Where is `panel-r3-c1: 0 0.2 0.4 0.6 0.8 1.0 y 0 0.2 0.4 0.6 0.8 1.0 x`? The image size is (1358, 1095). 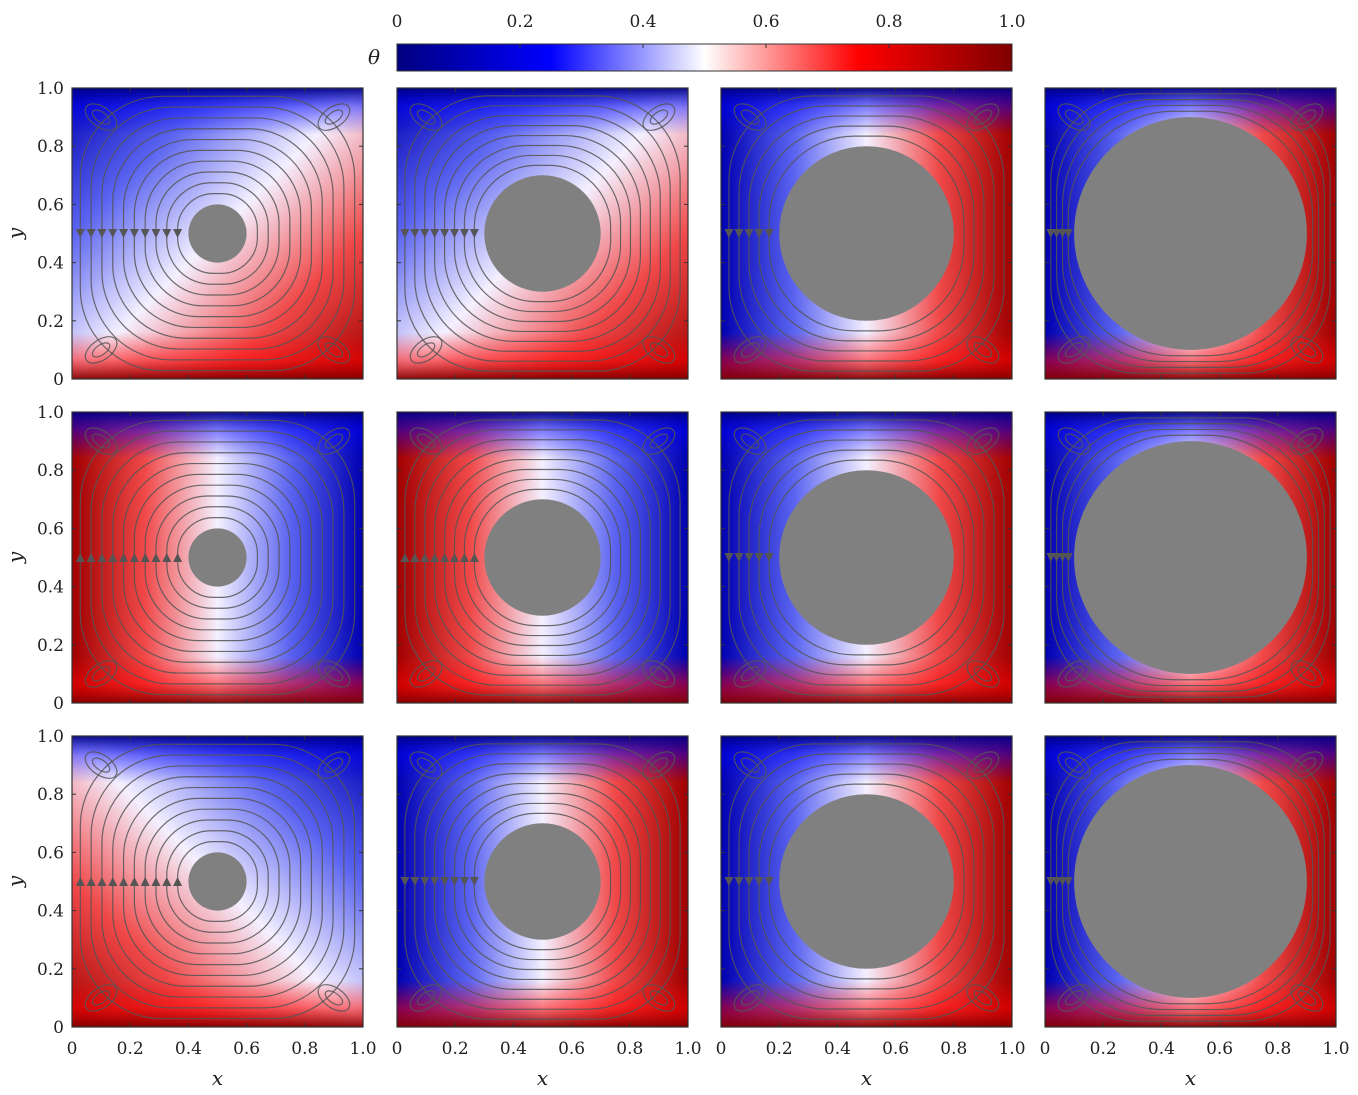 panel-r3-c1: 0 0.2 0.4 0.6 0.8 1.0 y 0 0.2 0.4 0.6 0.8 1.0 x is located at coordinates (190, 908).